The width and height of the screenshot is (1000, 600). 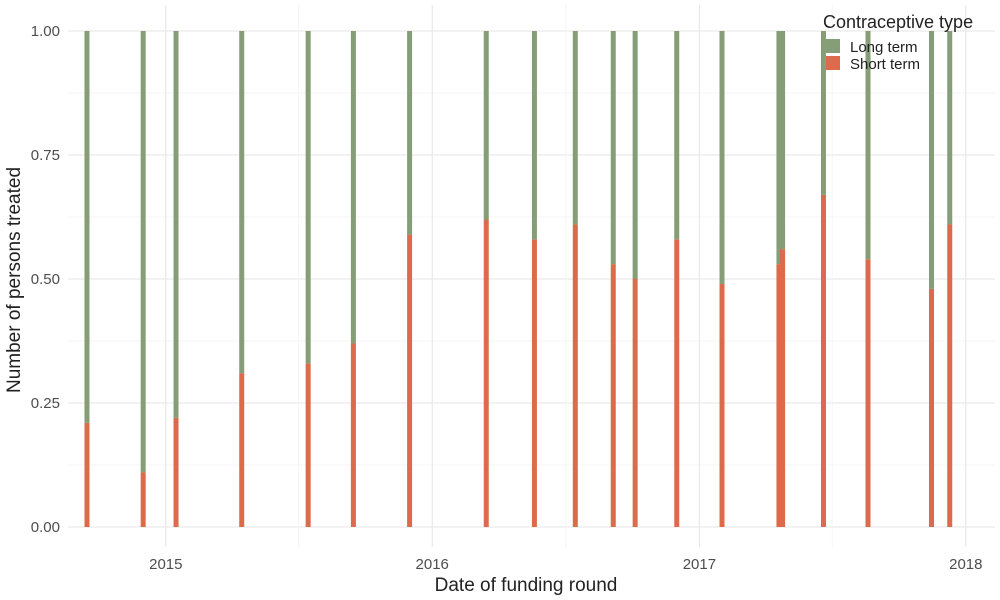 What do you see at coordinates (165, 564) in the screenshot?
I see `x-tick-label: 2015` at bounding box center [165, 564].